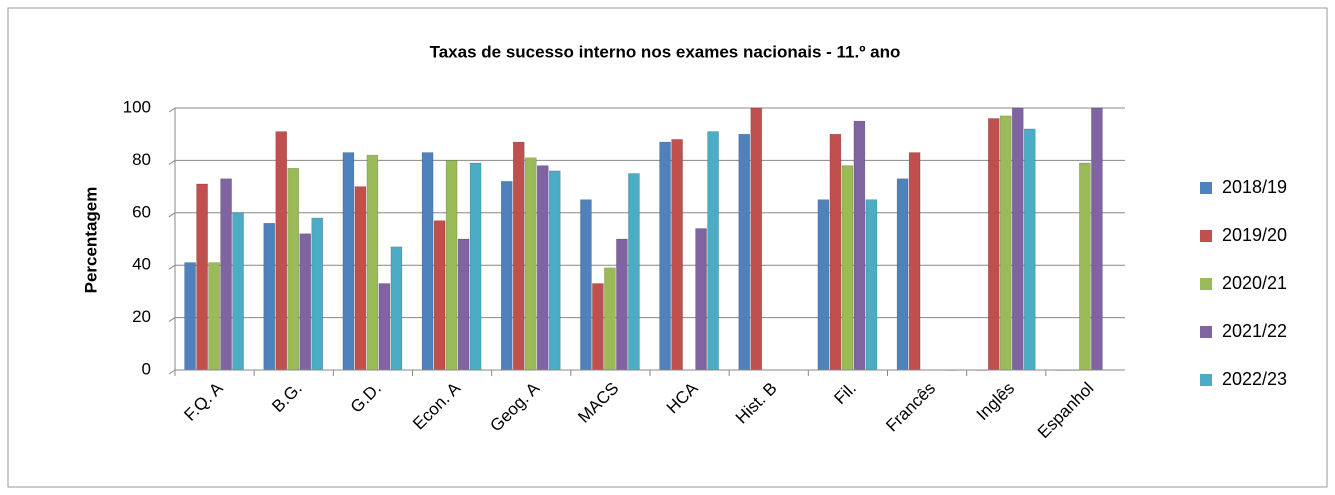 Image resolution: width=1335 pixels, height=495 pixels. What do you see at coordinates (141, 316) in the screenshot?
I see `y-tick-label: 20` at bounding box center [141, 316].